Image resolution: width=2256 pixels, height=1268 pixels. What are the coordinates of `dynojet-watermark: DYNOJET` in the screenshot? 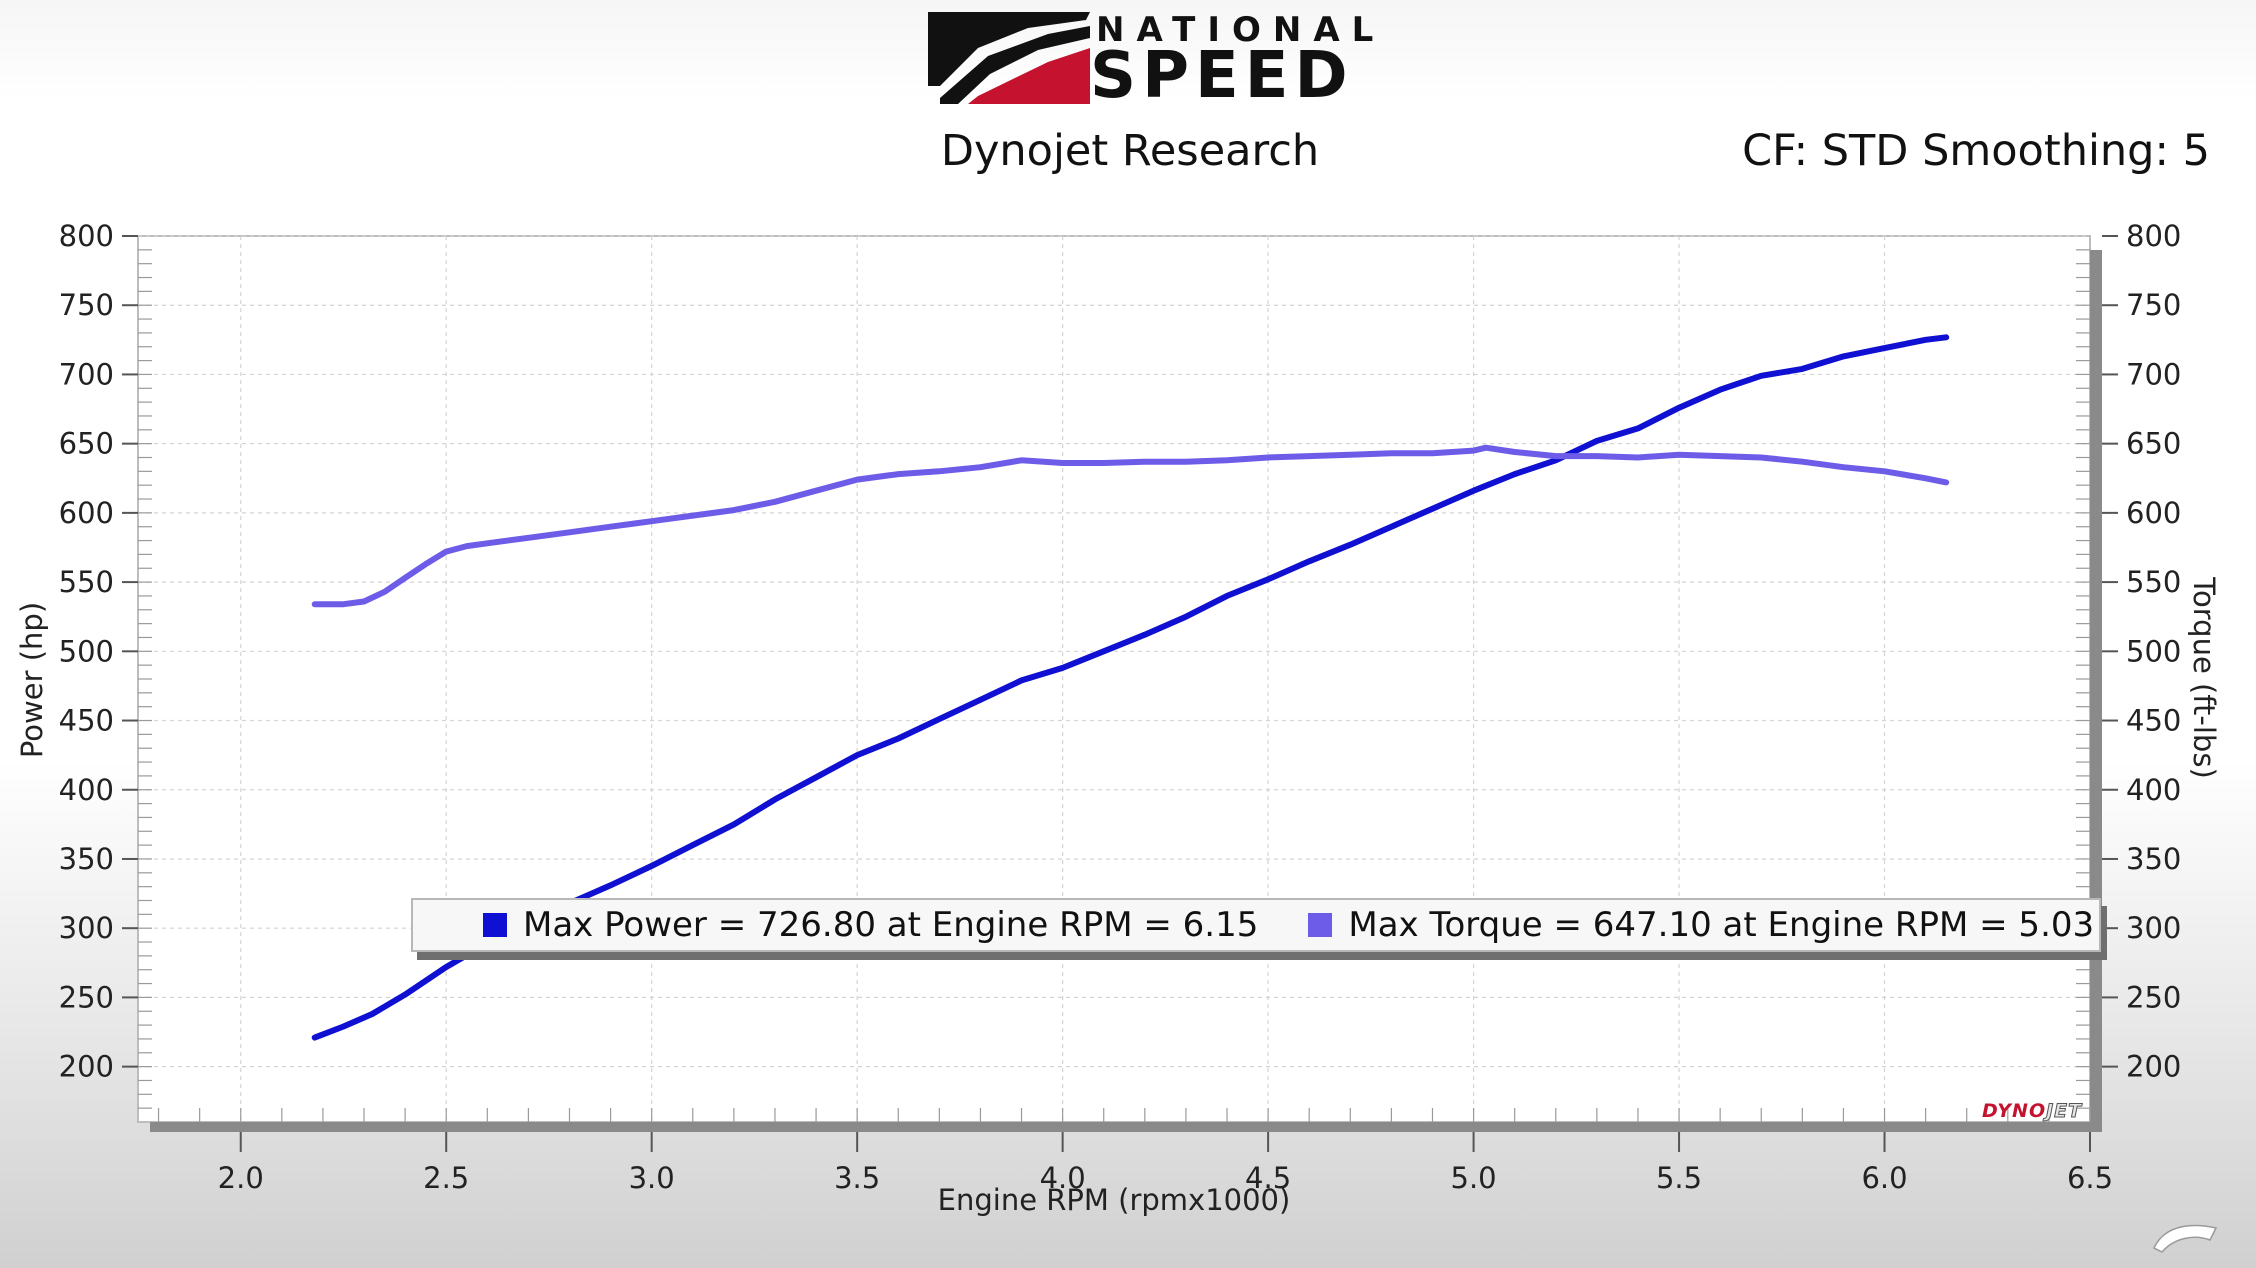 It's located at (2032, 1111).